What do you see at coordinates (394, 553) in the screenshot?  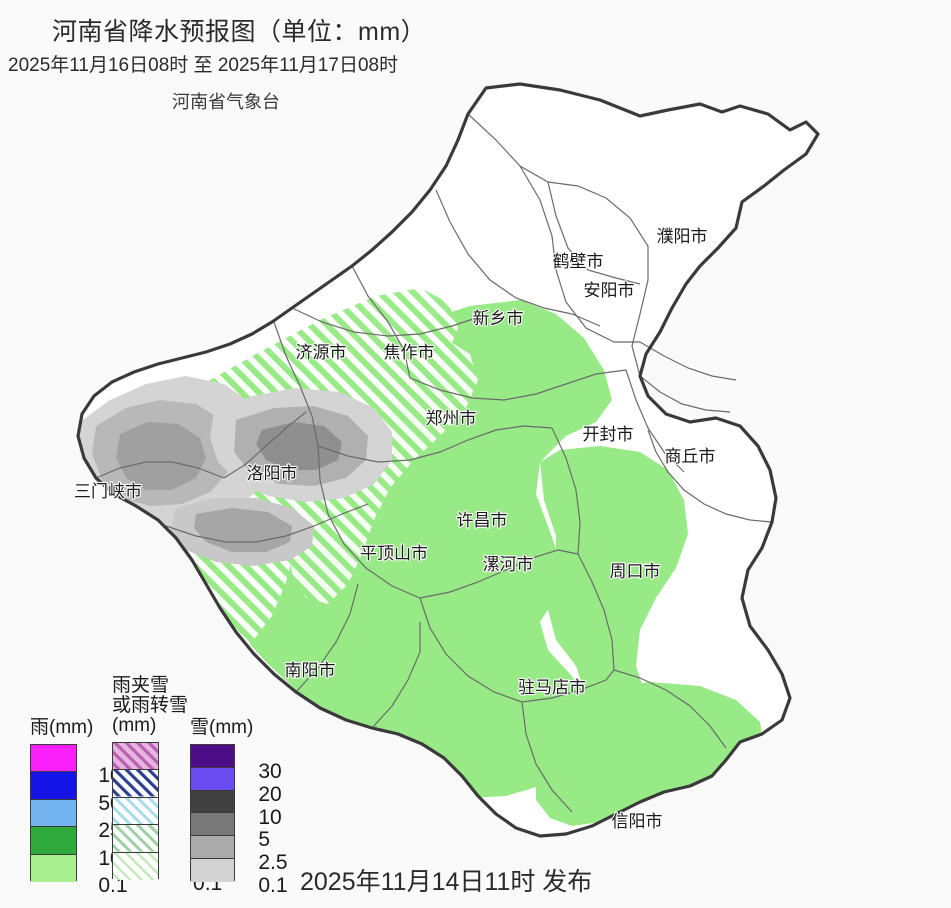 I see `city-label: 平顶山市` at bounding box center [394, 553].